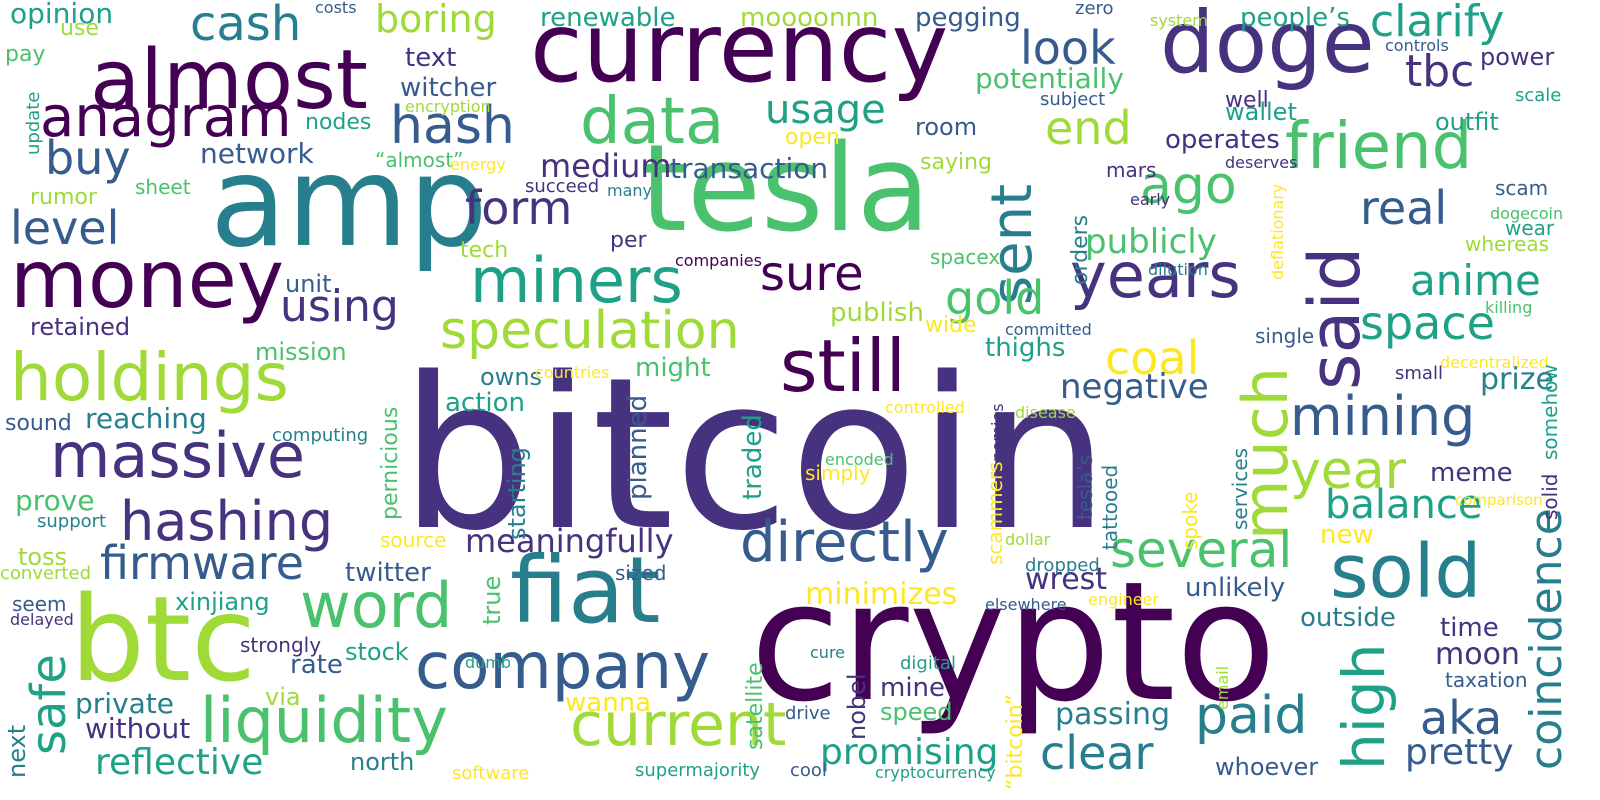  What do you see at coordinates (38, 423) in the screenshot?
I see `word-sound: sound` at bounding box center [38, 423].